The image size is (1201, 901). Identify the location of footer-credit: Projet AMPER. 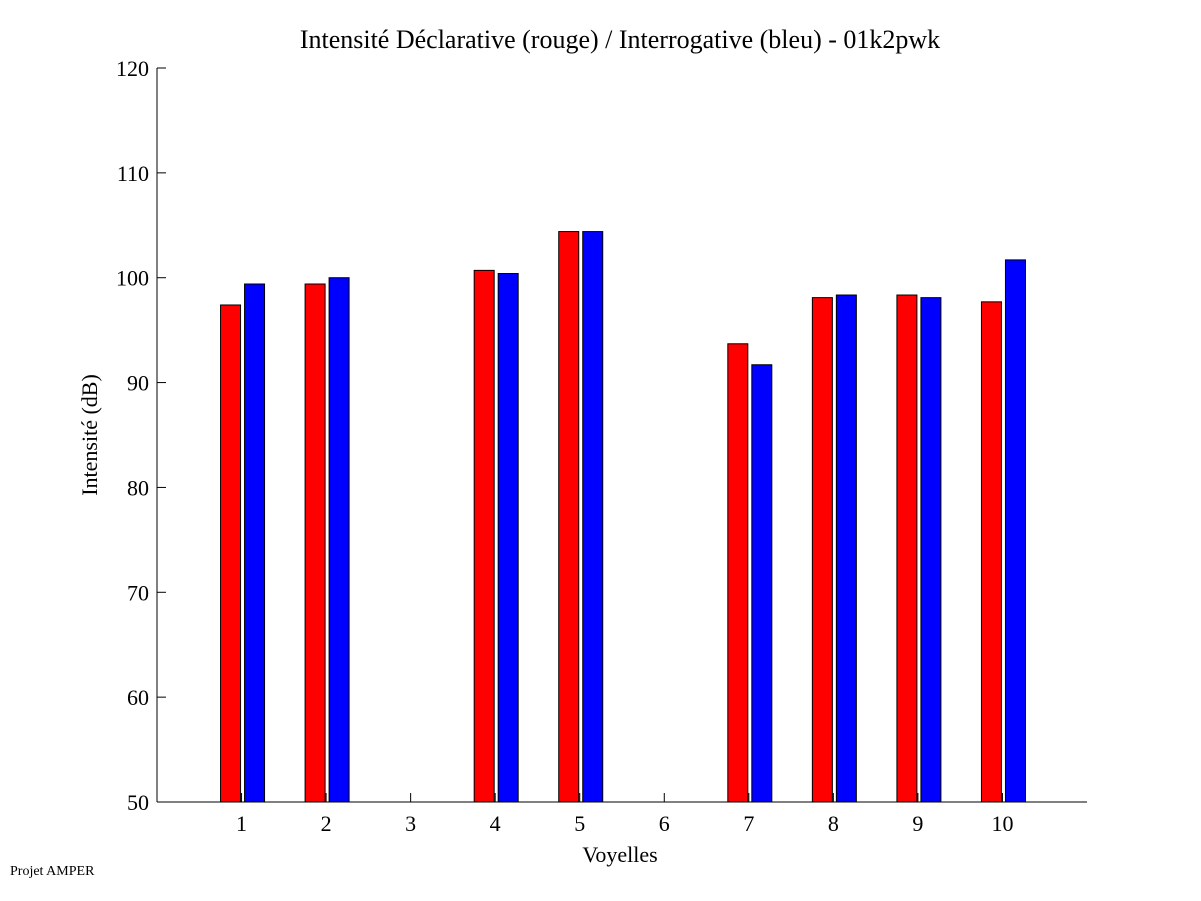
(52, 871).